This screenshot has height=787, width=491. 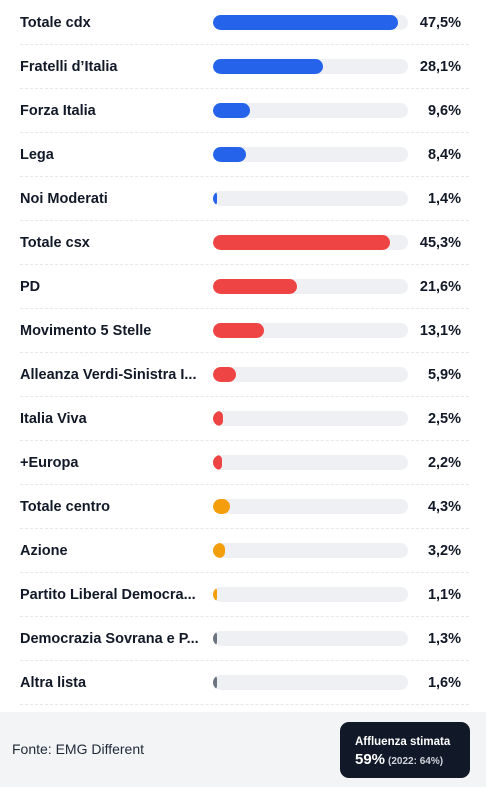 What do you see at coordinates (69, 67) in the screenshot?
I see `party-label: Fratelli d’Italia` at bounding box center [69, 67].